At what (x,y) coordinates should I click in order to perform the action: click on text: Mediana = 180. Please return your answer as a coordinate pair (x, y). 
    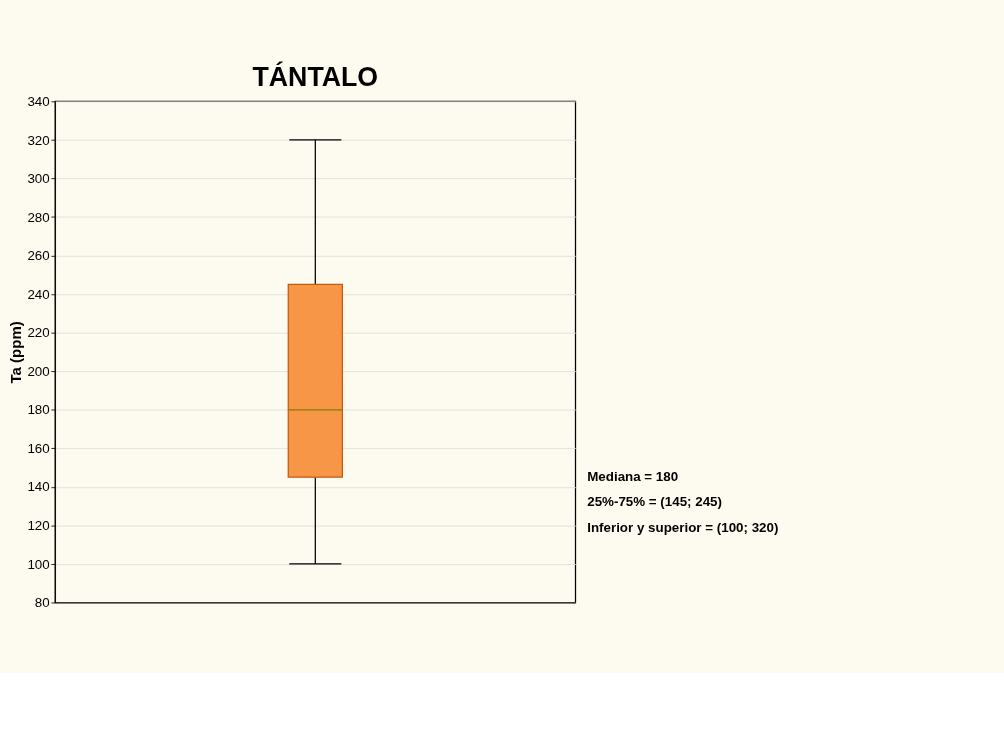
    Looking at the image, I should click on (633, 477).